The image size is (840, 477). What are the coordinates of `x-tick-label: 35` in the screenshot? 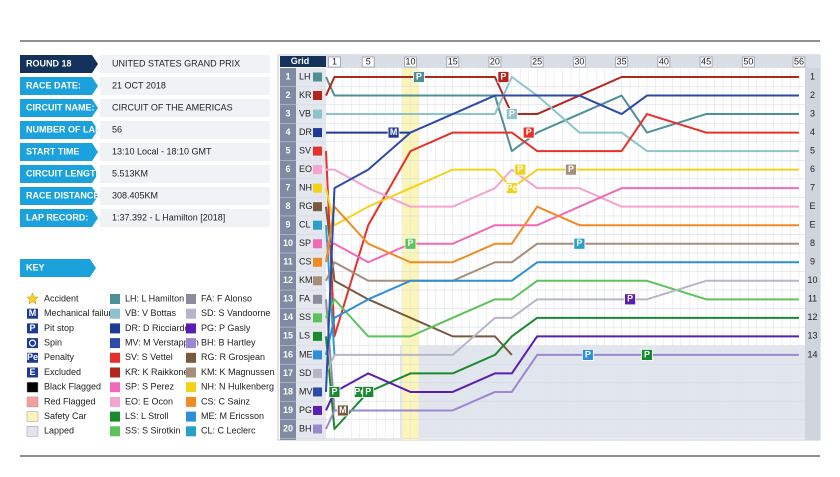 It's located at (622, 61).